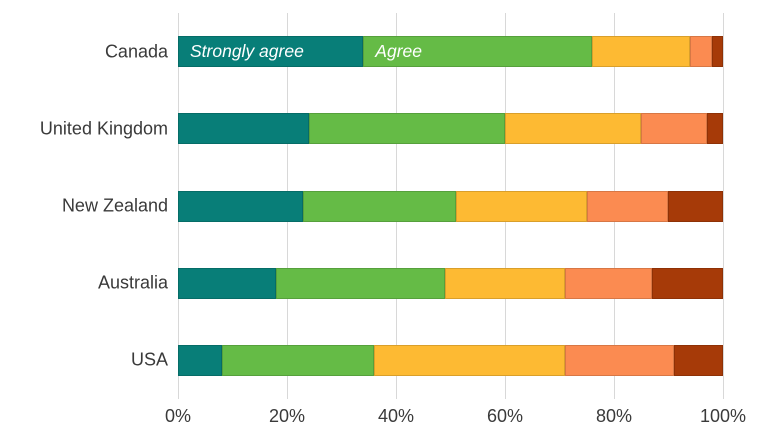 The image size is (757, 444). Describe the element at coordinates (149, 359) in the screenshot. I see `category-label: USA` at that location.